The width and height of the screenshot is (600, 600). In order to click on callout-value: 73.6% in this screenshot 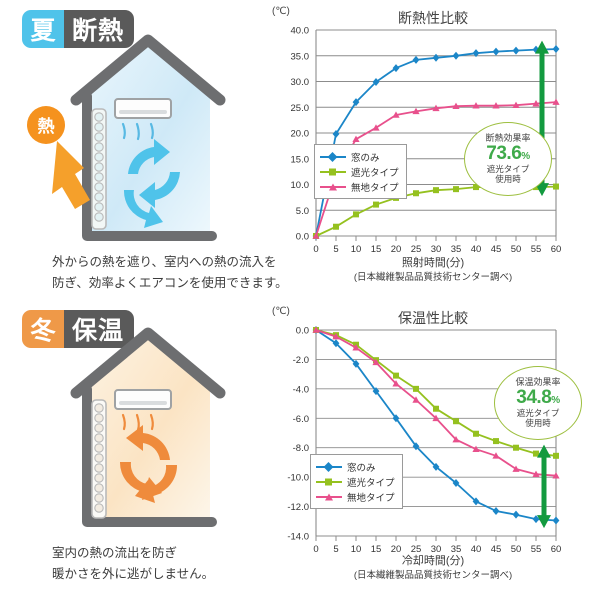, I will do `click(508, 153)`.